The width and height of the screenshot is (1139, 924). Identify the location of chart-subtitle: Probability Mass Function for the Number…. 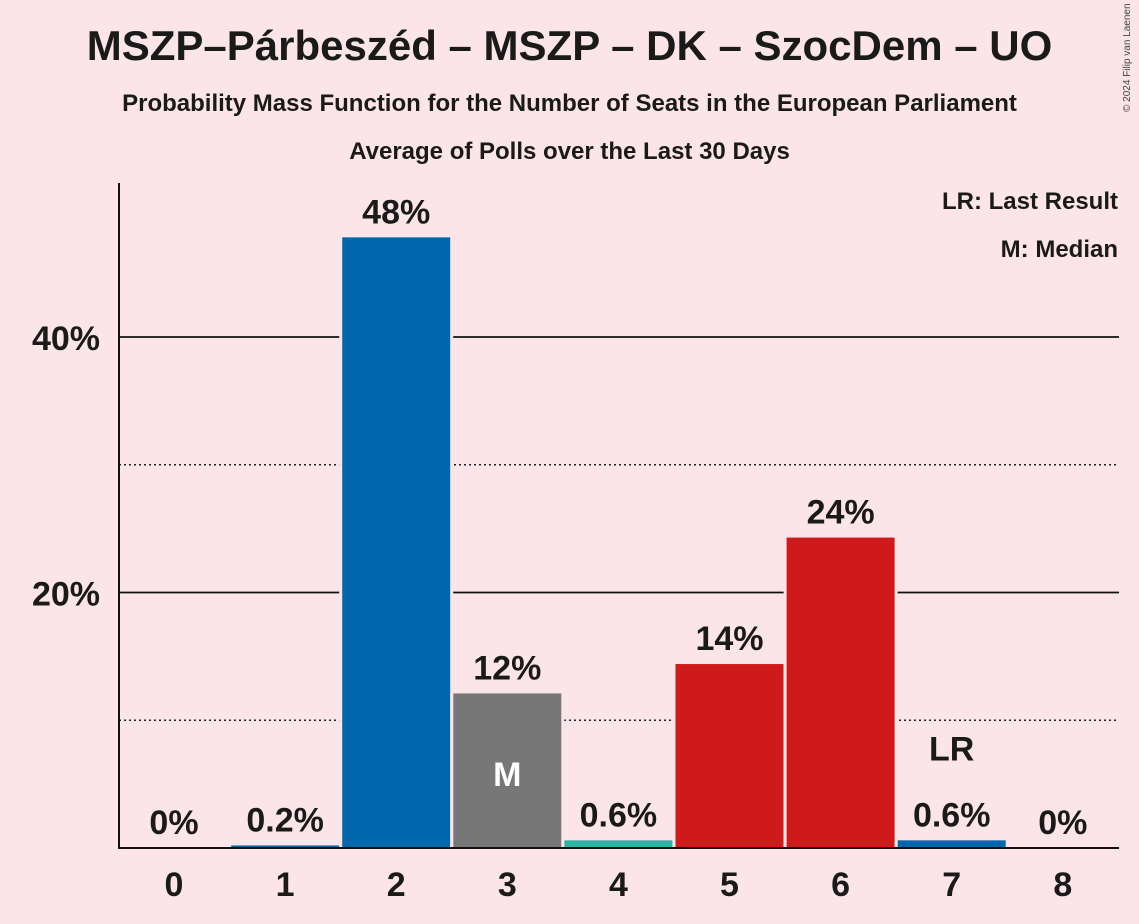
(569, 103).